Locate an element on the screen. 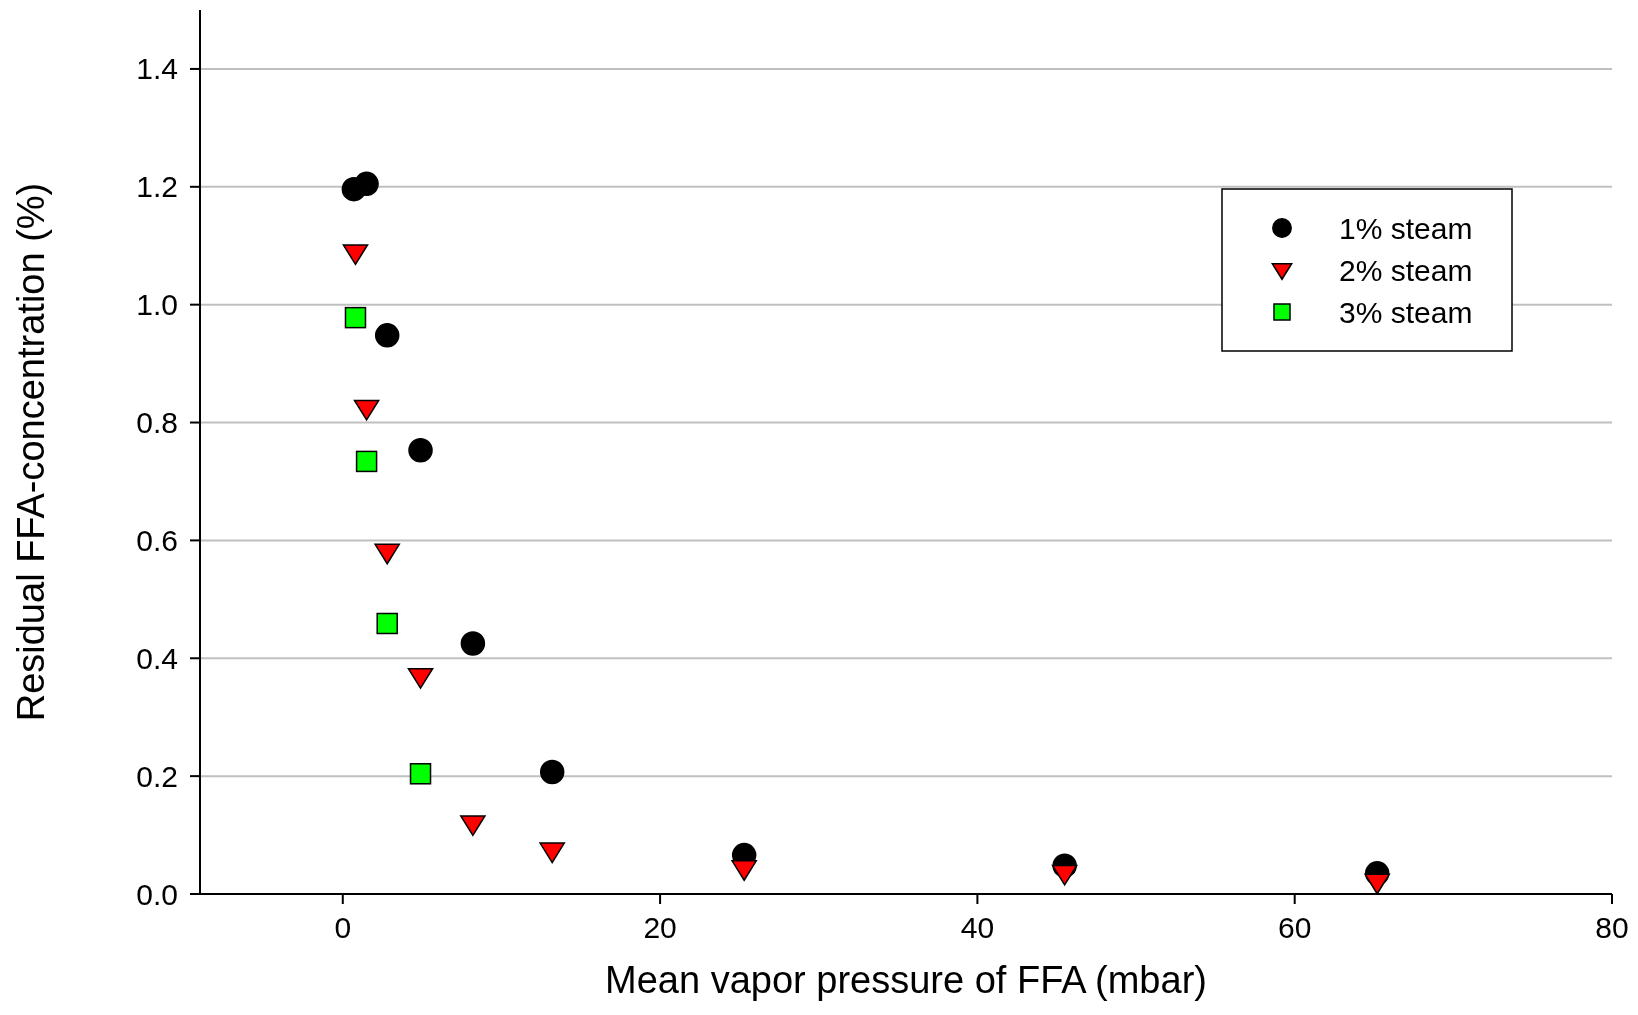  y-tick-label: 0.4 is located at coordinates (157, 658).